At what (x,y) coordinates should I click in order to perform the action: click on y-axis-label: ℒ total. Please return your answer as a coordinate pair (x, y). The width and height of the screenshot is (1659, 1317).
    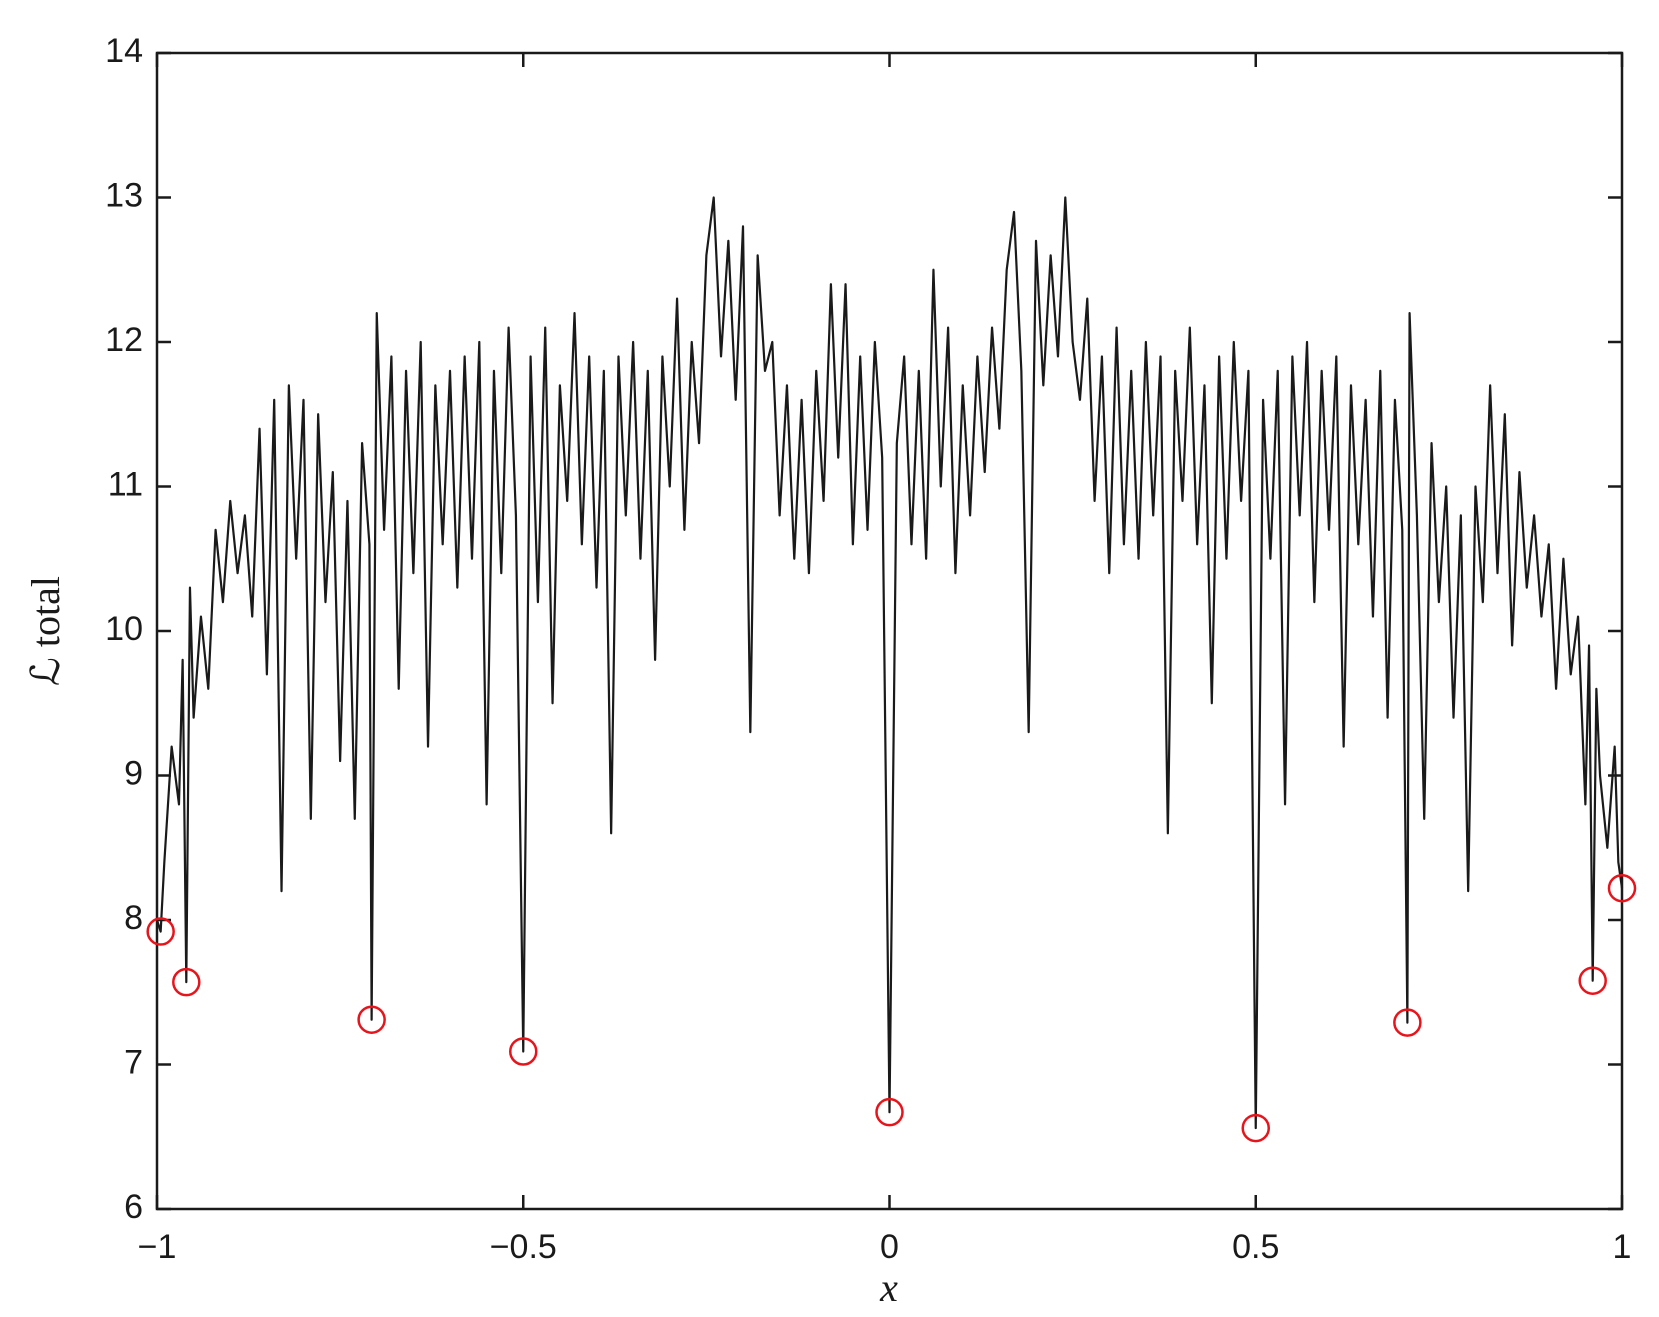
    Looking at the image, I should click on (45, 631).